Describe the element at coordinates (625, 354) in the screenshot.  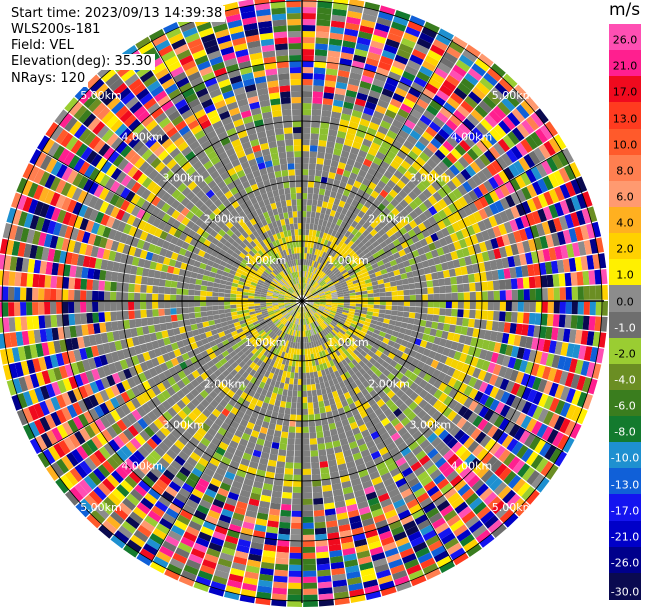
I see `colorbar-tick-label: -2.0` at that location.